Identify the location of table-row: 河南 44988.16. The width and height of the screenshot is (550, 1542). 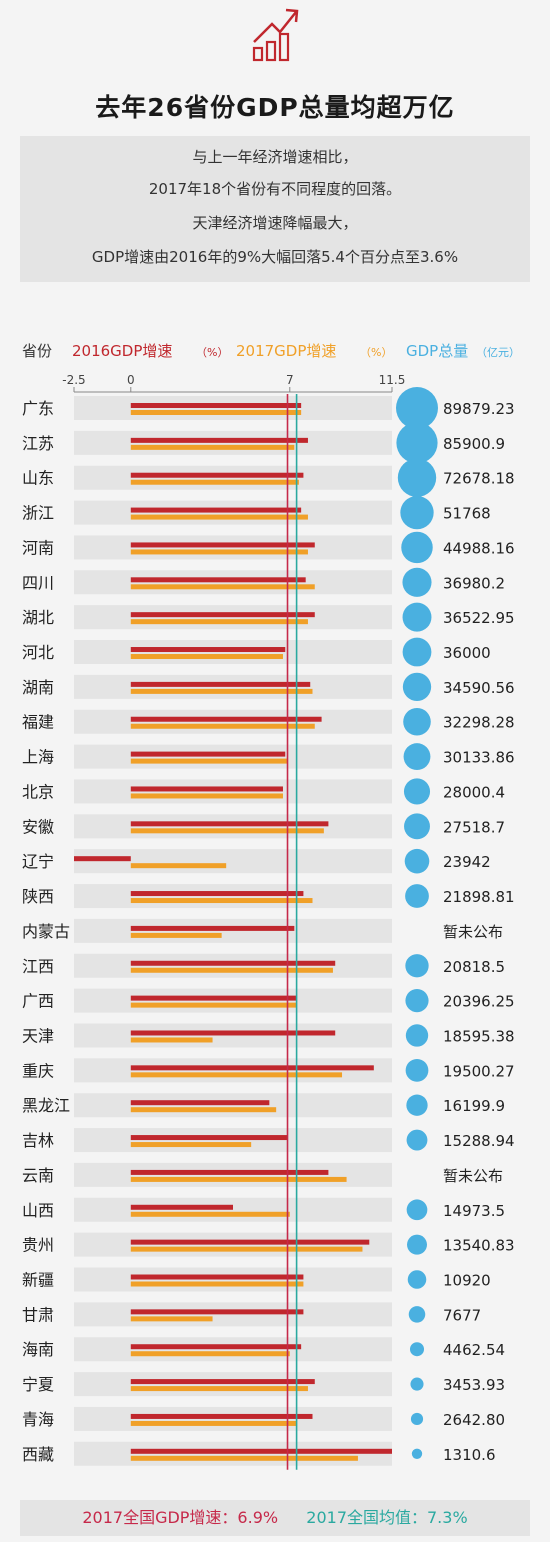
(268, 547).